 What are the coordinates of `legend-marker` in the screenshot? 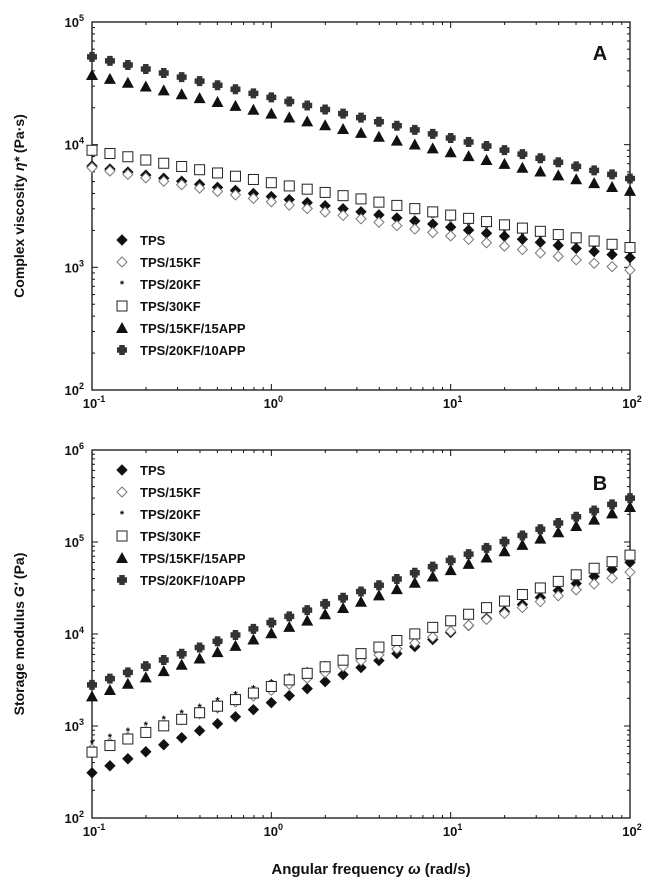 It's located at (122, 557).